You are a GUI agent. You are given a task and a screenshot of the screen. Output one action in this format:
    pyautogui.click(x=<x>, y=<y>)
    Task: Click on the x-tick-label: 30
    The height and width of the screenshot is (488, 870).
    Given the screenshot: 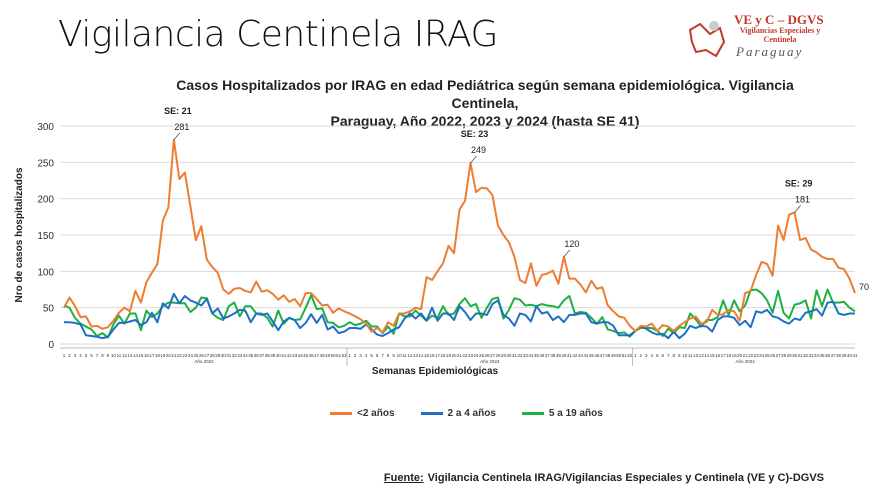 What is the action you would take?
    pyautogui.click(x=795, y=355)
    